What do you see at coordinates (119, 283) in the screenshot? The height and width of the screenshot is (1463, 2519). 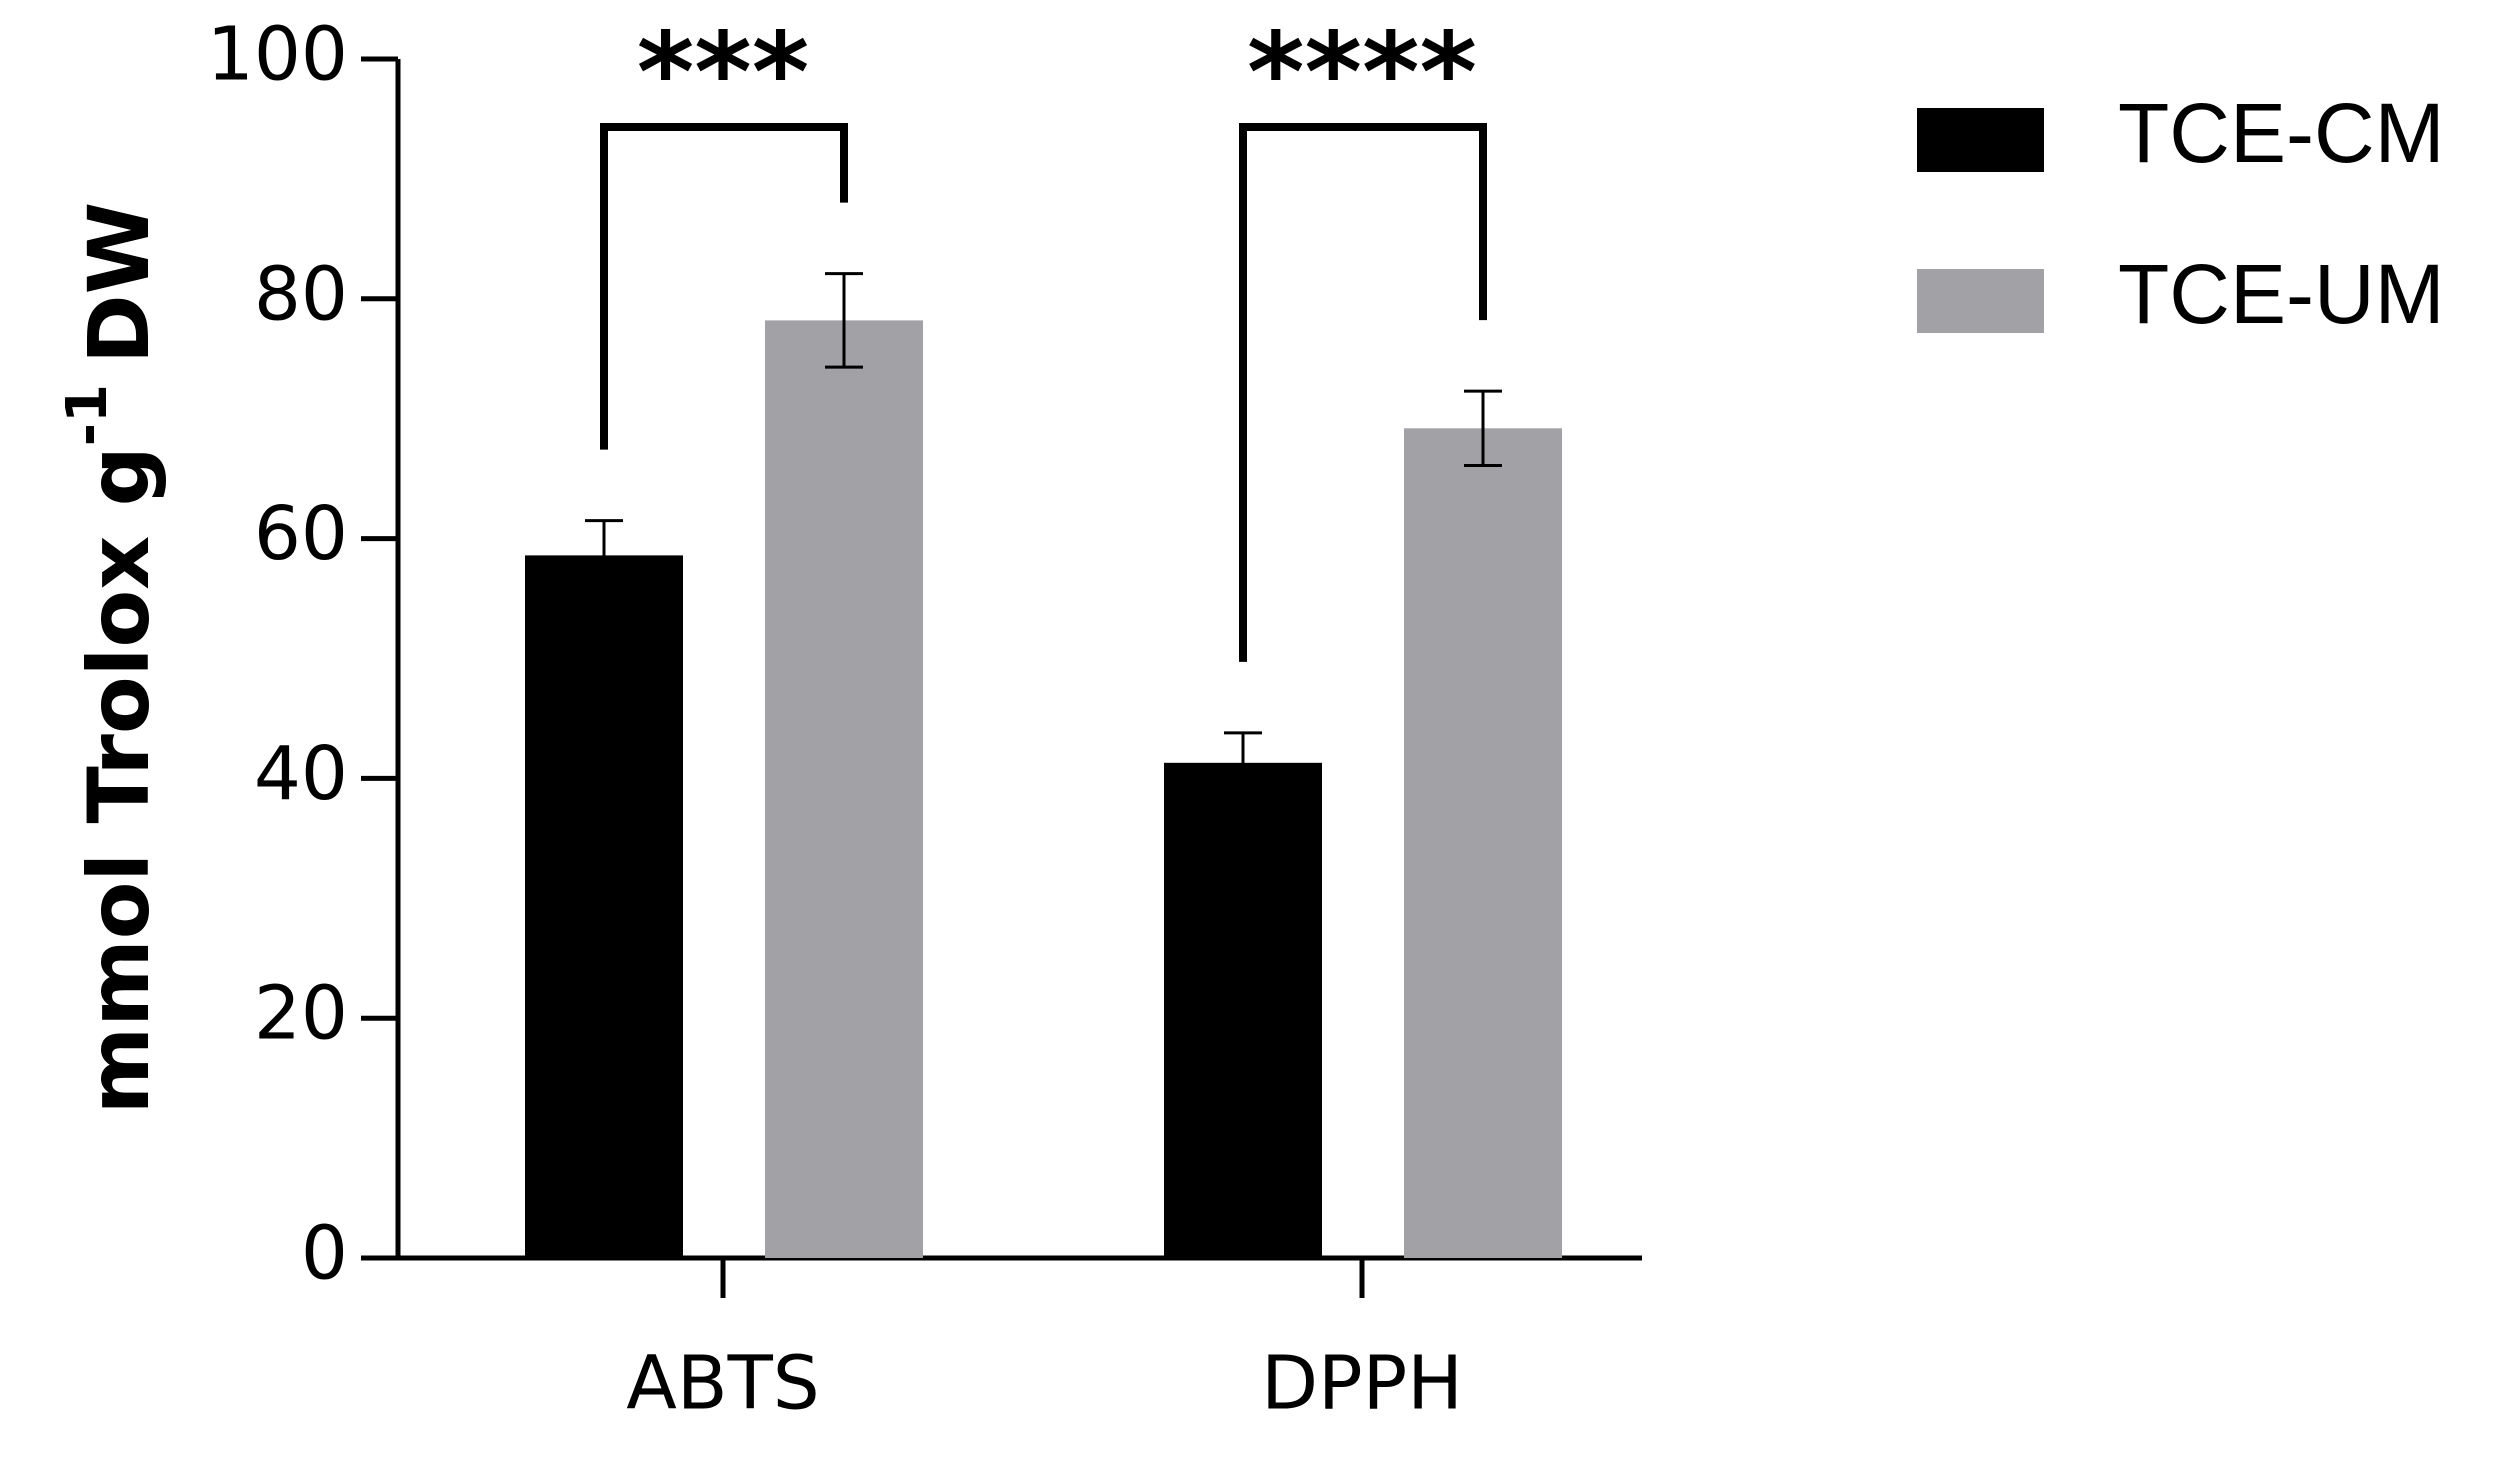 I see `y-label-unit: DW` at bounding box center [119, 283].